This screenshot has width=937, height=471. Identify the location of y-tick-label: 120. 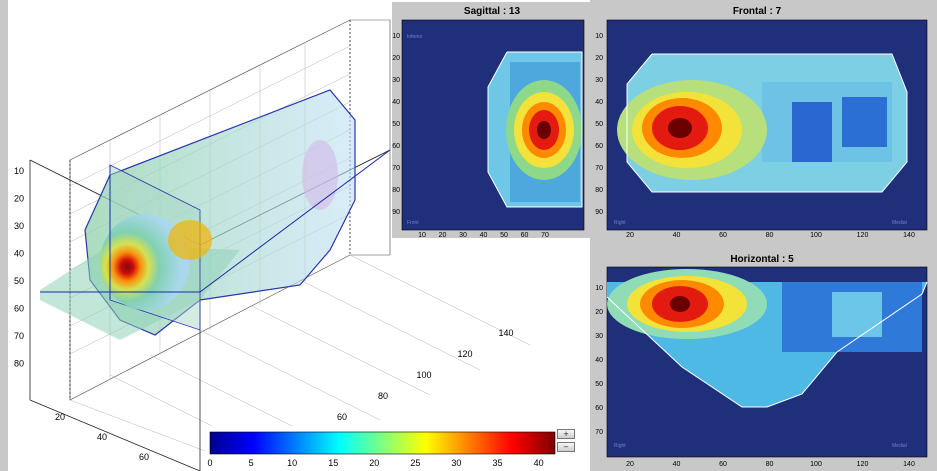
(464, 354).